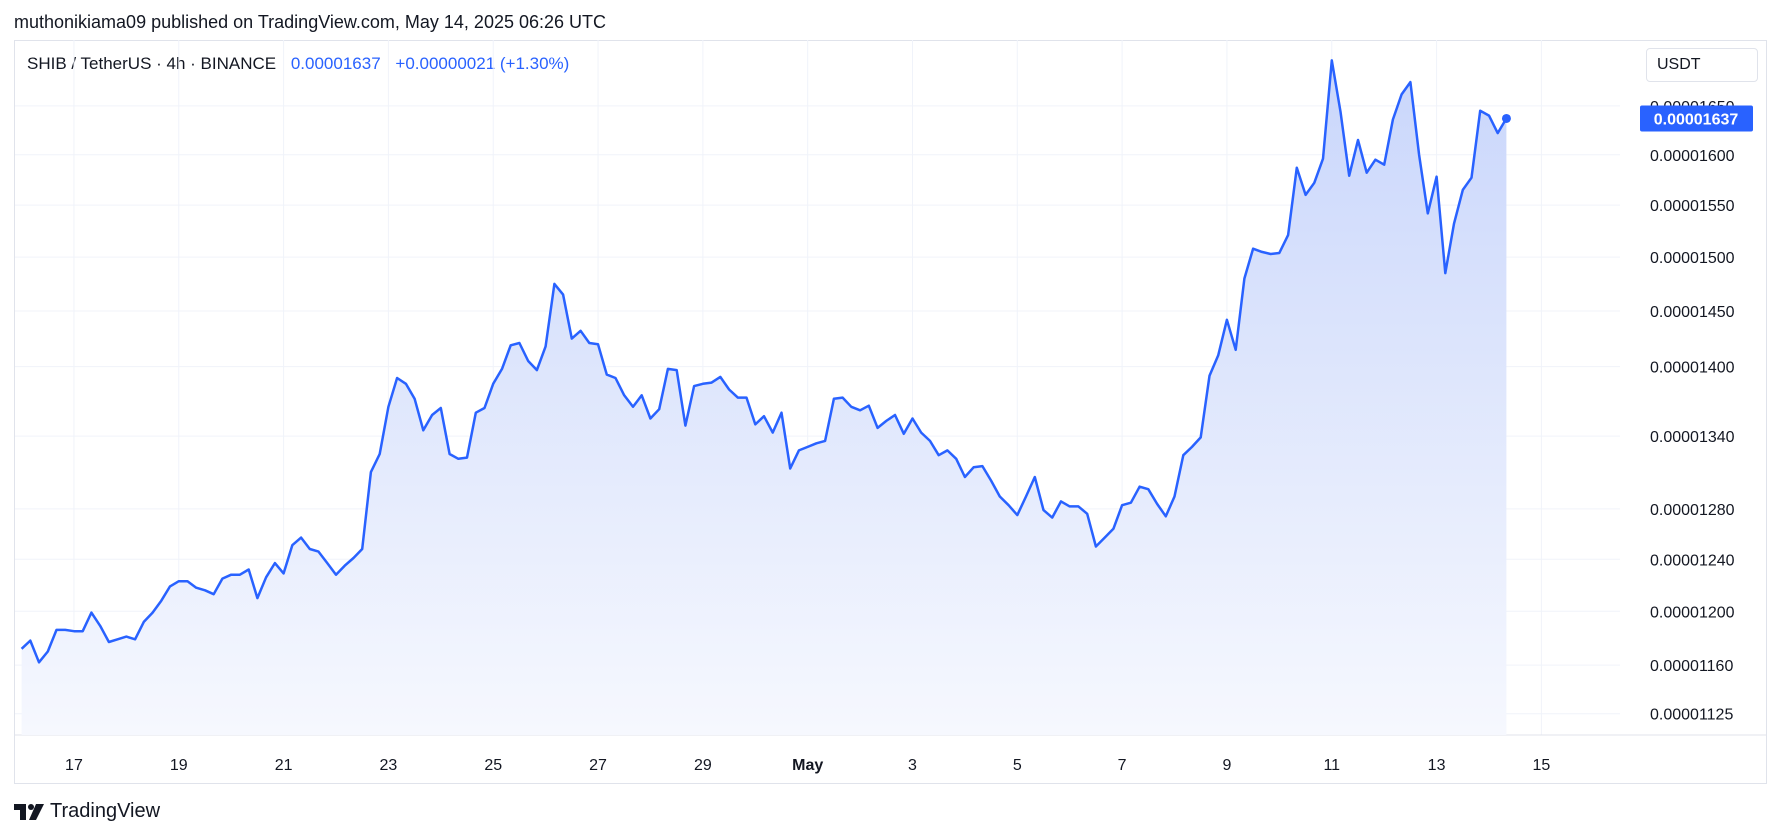 The width and height of the screenshot is (1781, 837). I want to click on x-tick-label: 15, so click(1541, 765).